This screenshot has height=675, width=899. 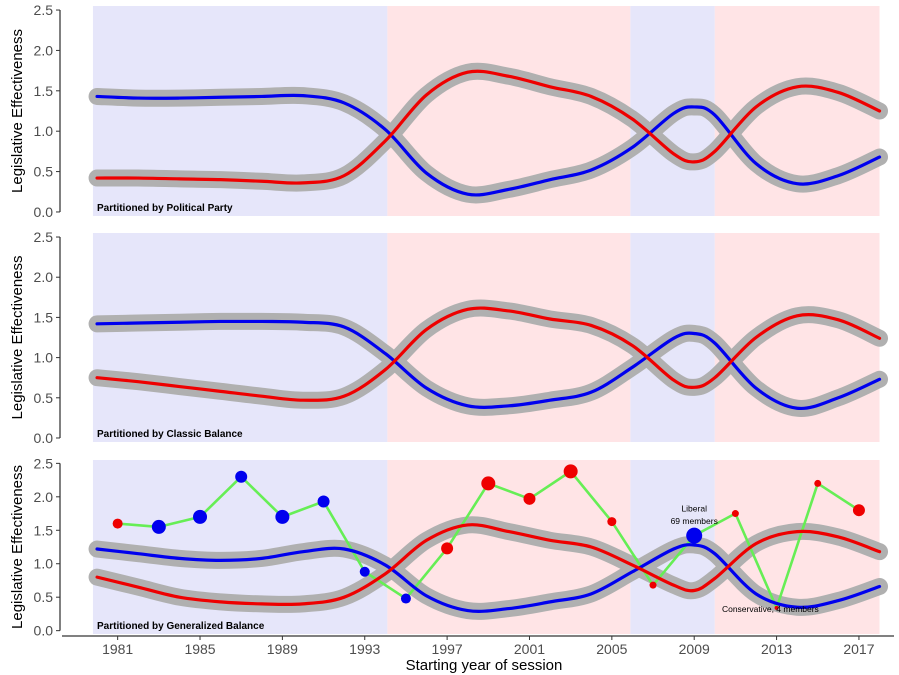 What do you see at coordinates (611, 649) in the screenshot?
I see `x-tick-label: 2005` at bounding box center [611, 649].